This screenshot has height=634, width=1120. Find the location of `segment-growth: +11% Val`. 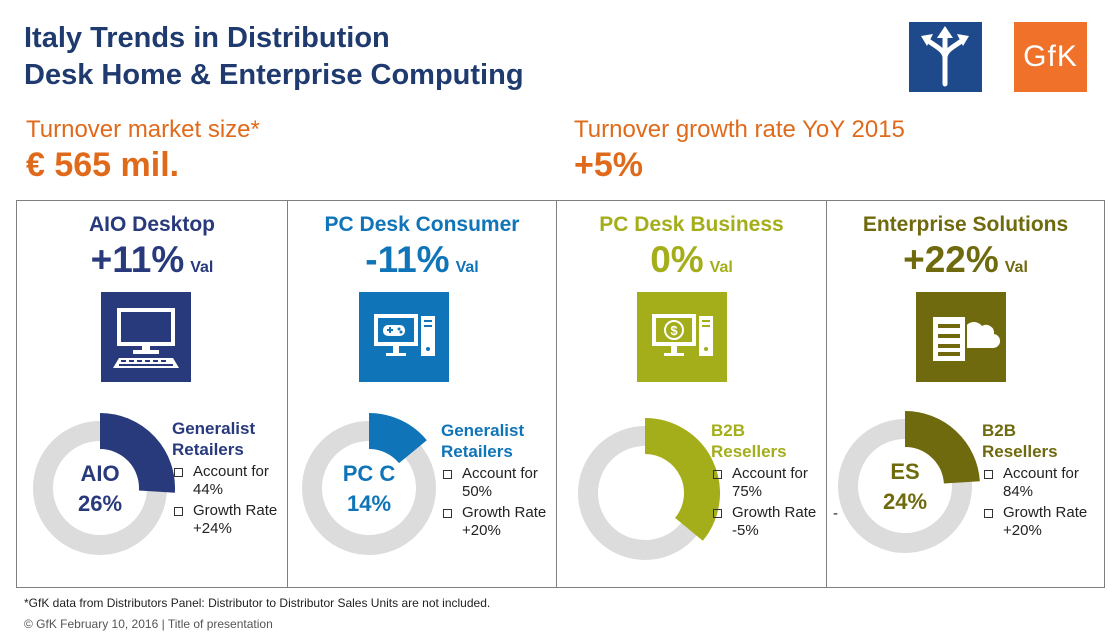

segment-growth: +11% Val is located at coordinates (152, 260).